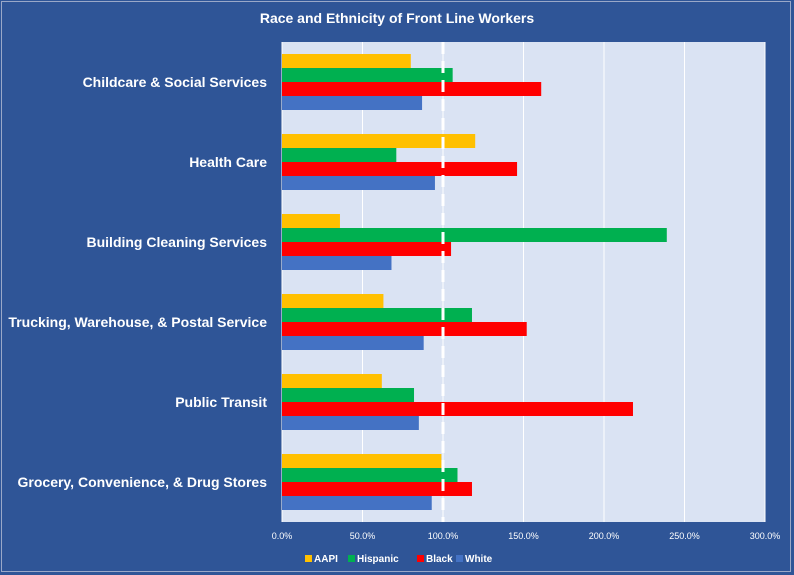 This screenshot has width=794, height=575. What do you see at coordinates (397, 18) in the screenshot?
I see `chart-title: Race and Ethnicity of Front Line Workers` at bounding box center [397, 18].